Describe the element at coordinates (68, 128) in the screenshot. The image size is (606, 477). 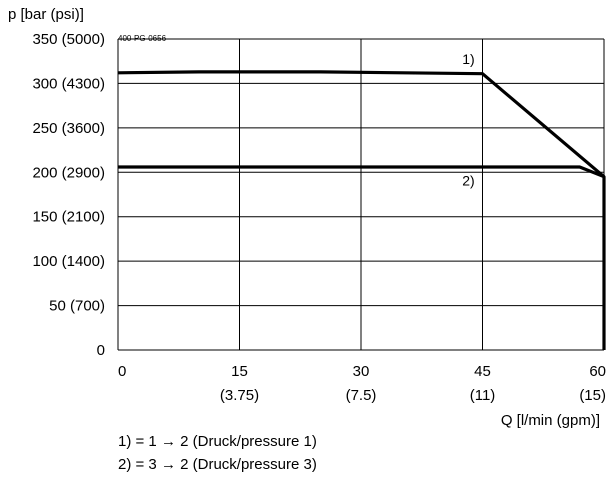
I see `y-tick-label: 250 (3600)` at that location.